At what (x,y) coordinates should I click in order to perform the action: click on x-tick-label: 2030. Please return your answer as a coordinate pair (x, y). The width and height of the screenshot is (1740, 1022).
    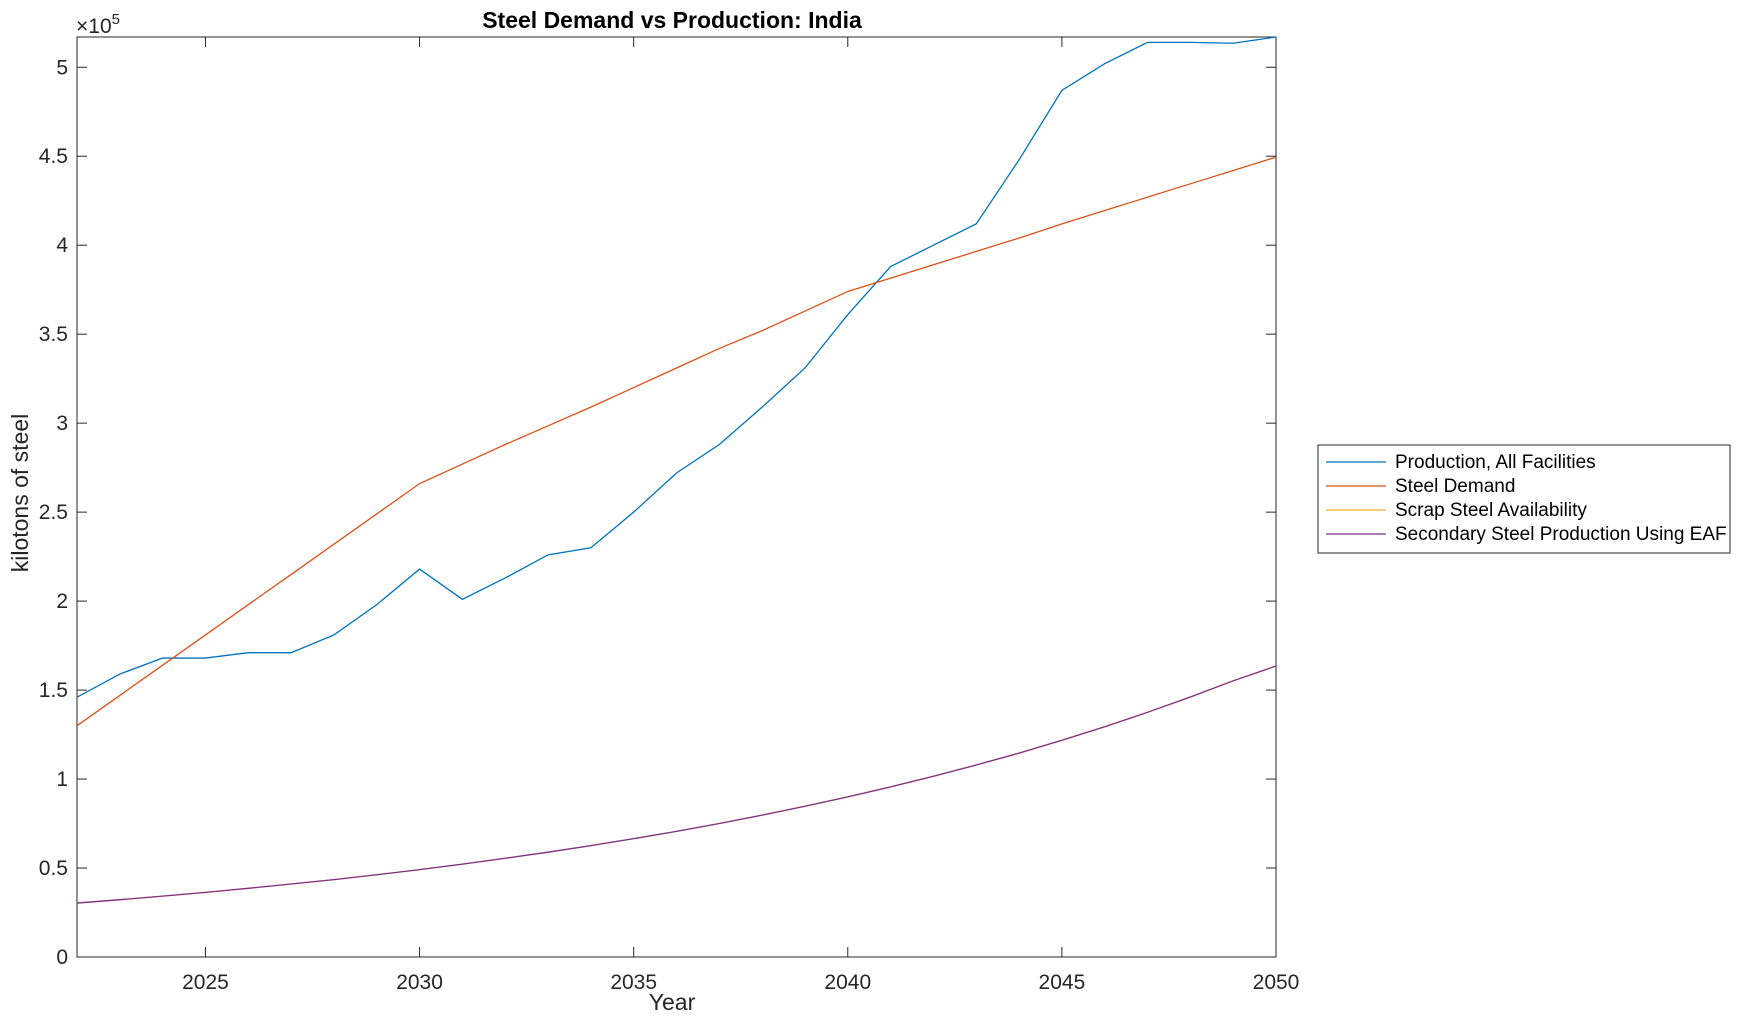
    Looking at the image, I should click on (419, 982).